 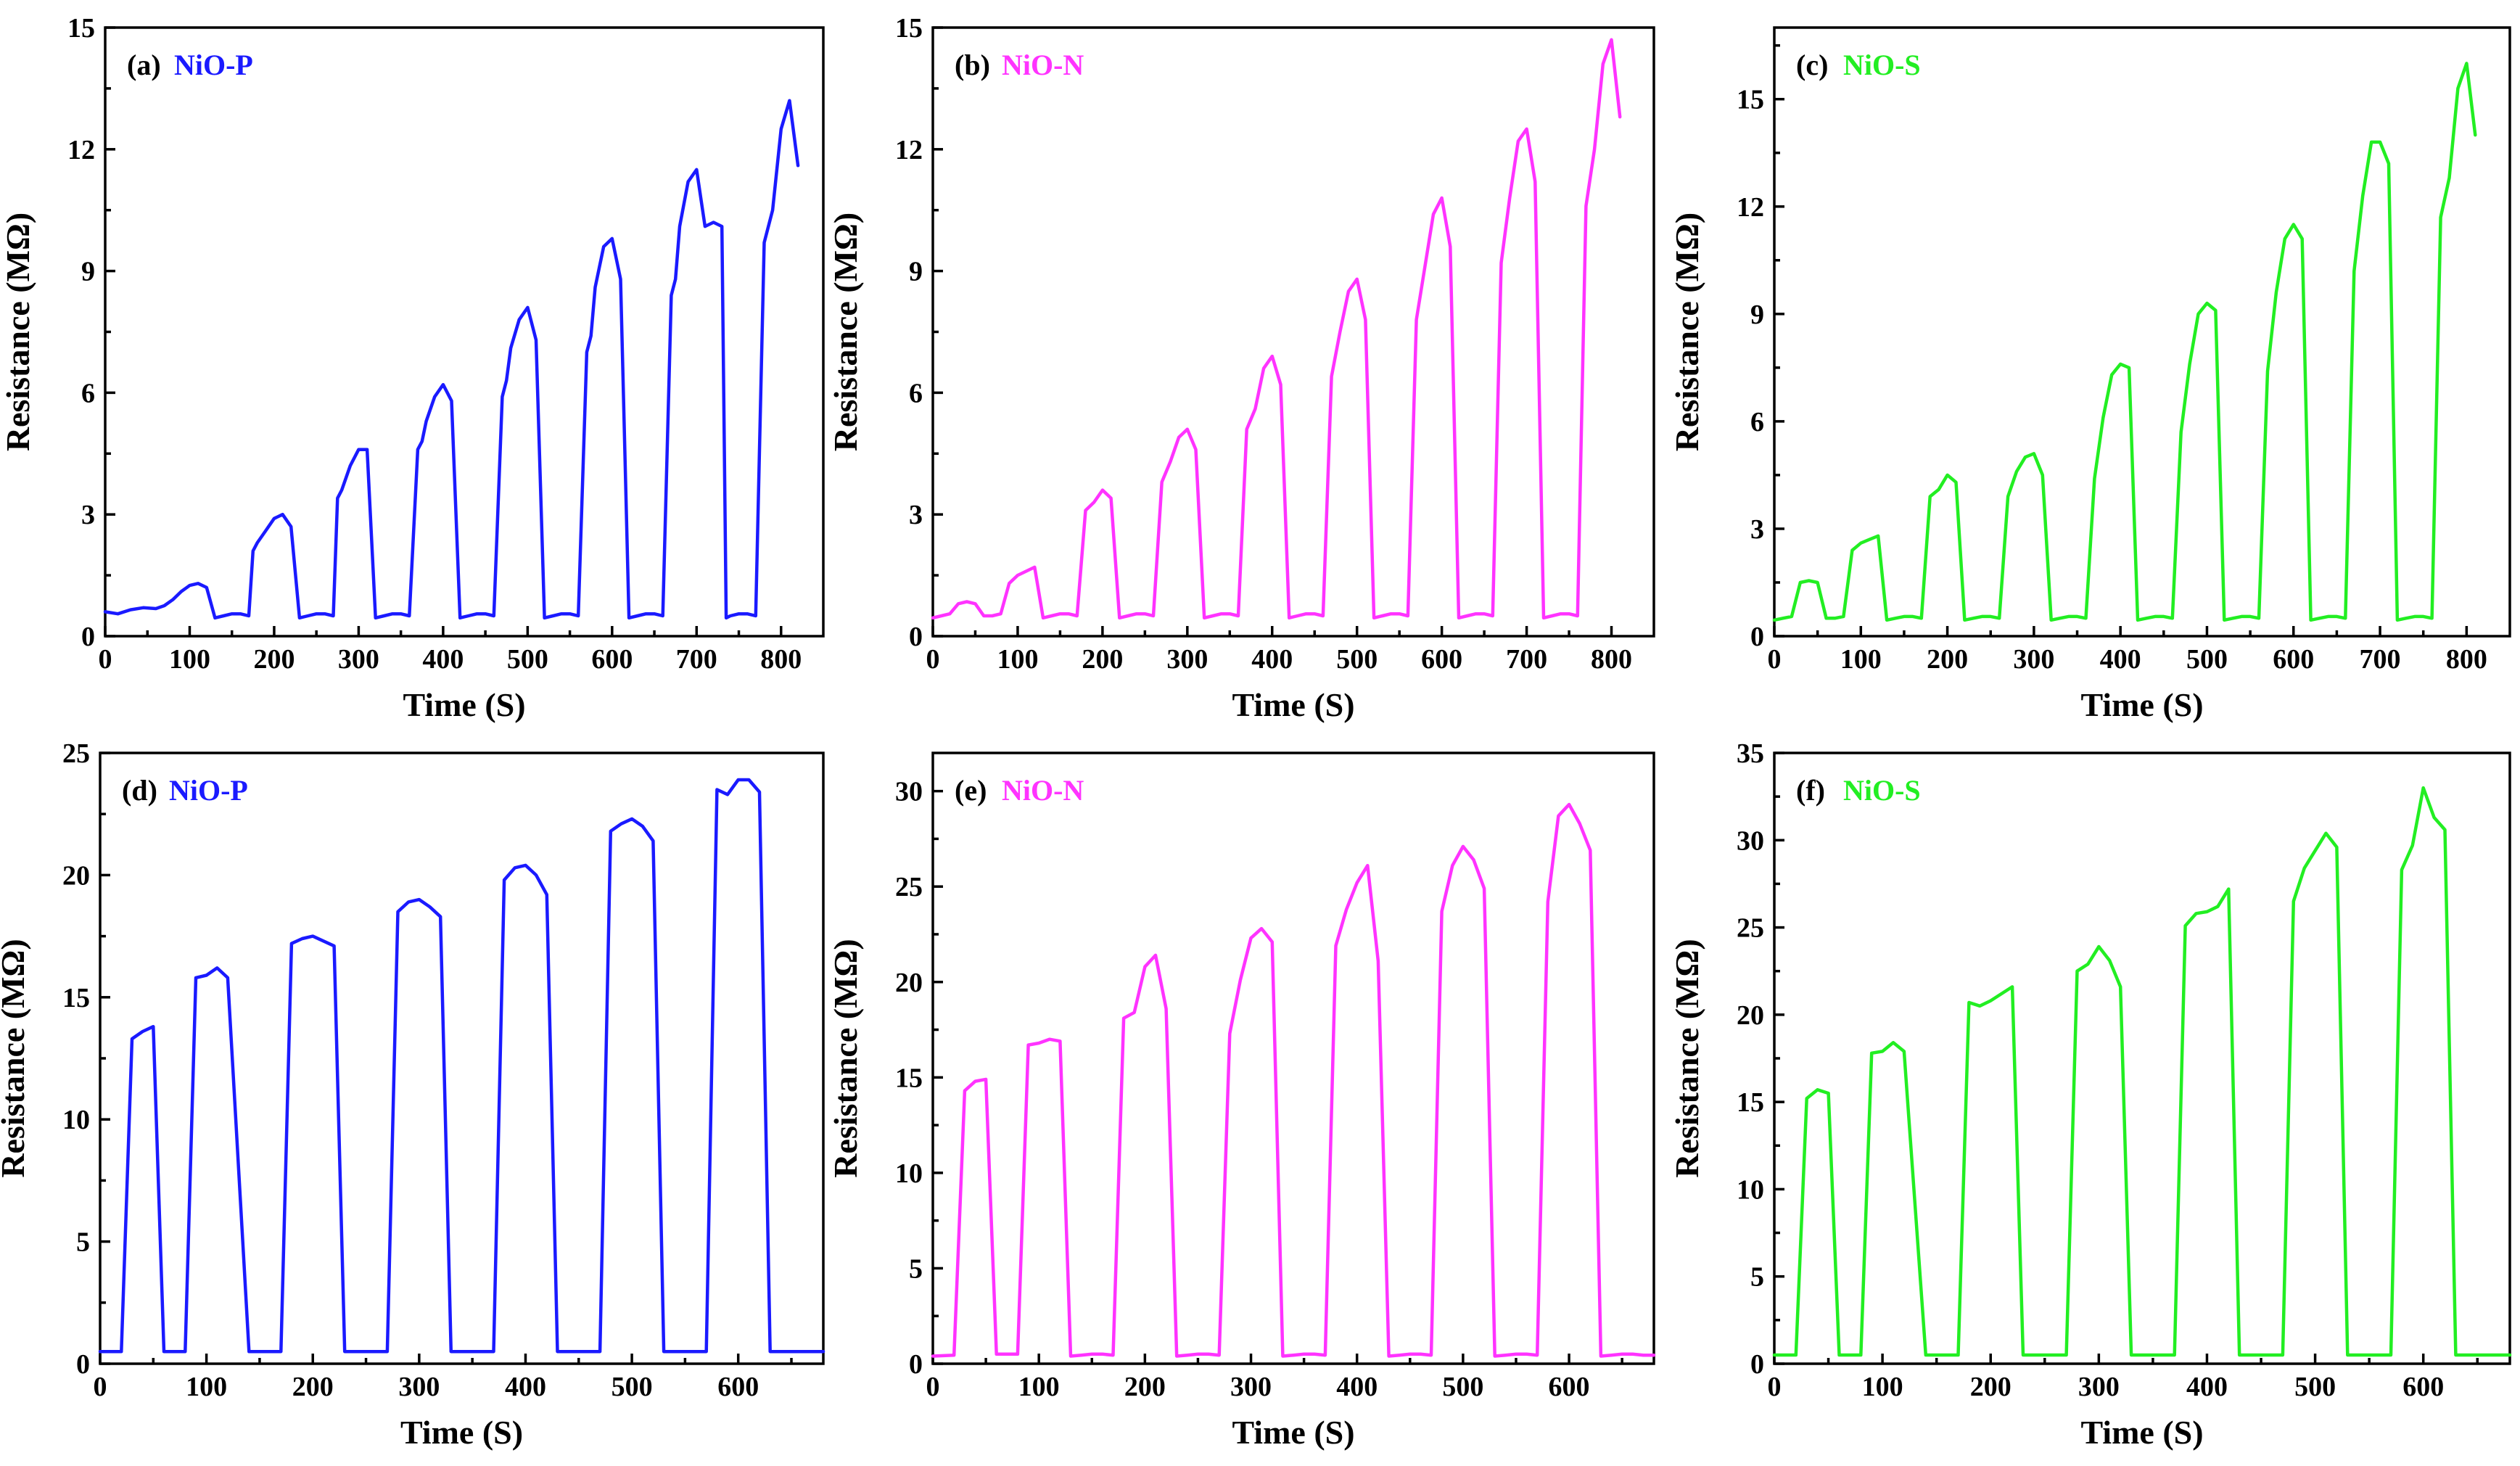 I want to click on y-tick-label: 10, so click(x=909, y=1174).